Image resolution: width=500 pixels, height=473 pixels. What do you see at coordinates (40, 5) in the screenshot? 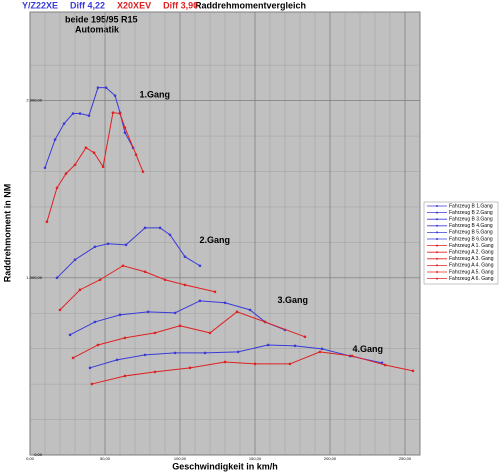
I see `header-label: Y/Z22XE` at bounding box center [40, 5].